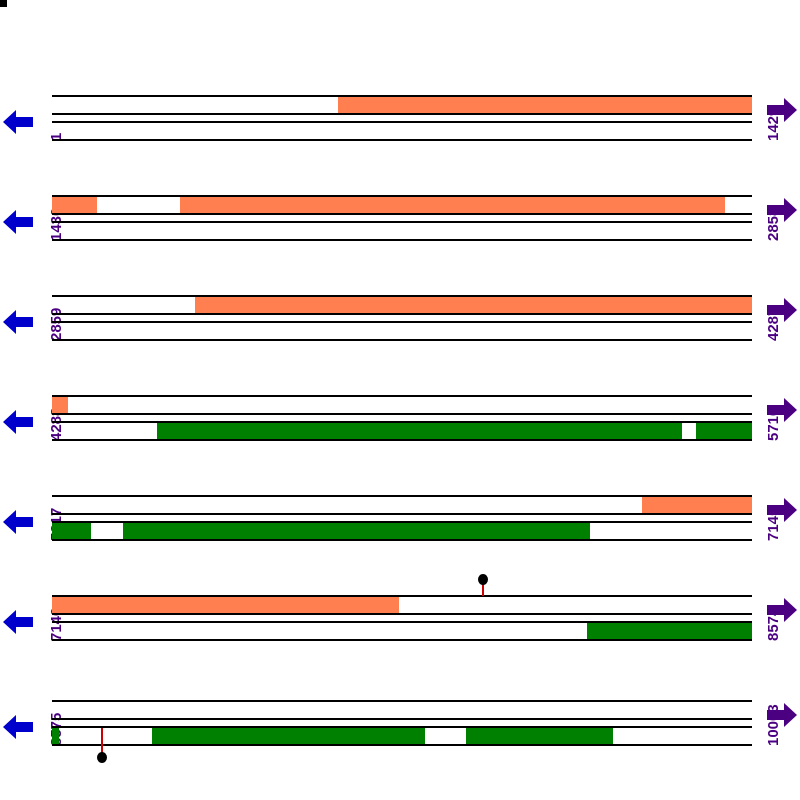 This screenshot has width=800, height=800. I want to click on sequence-row: 2859 4287, so click(400, 331).